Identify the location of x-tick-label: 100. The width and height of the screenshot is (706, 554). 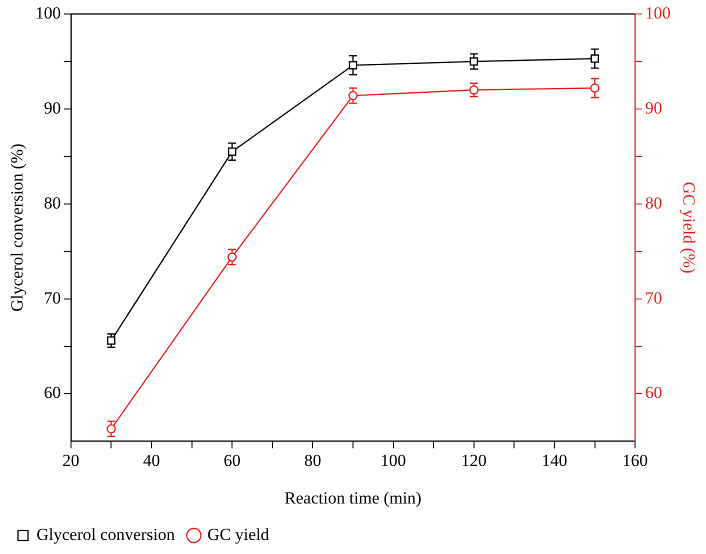
(393, 460).